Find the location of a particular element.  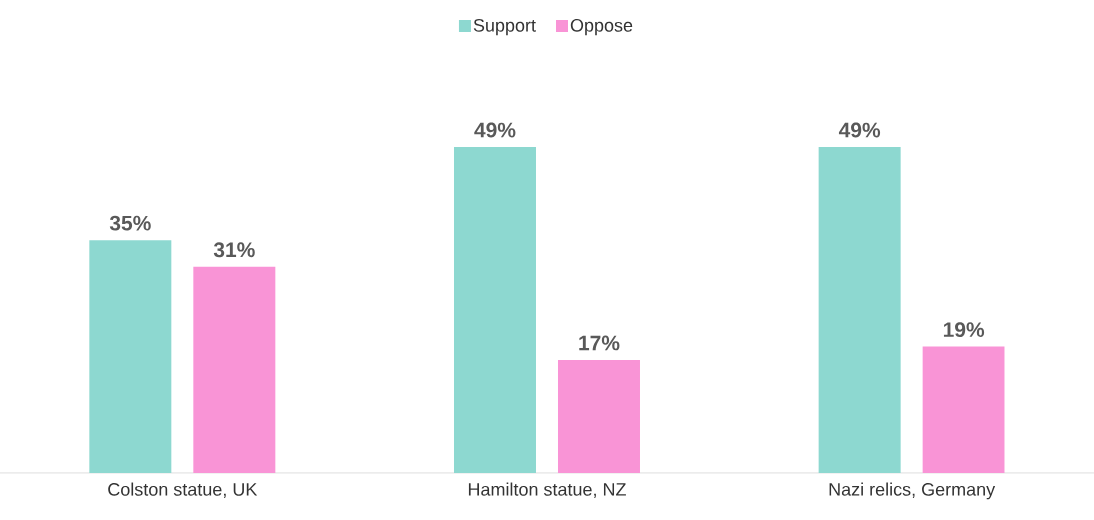

data-label: 17% is located at coordinates (599, 343).